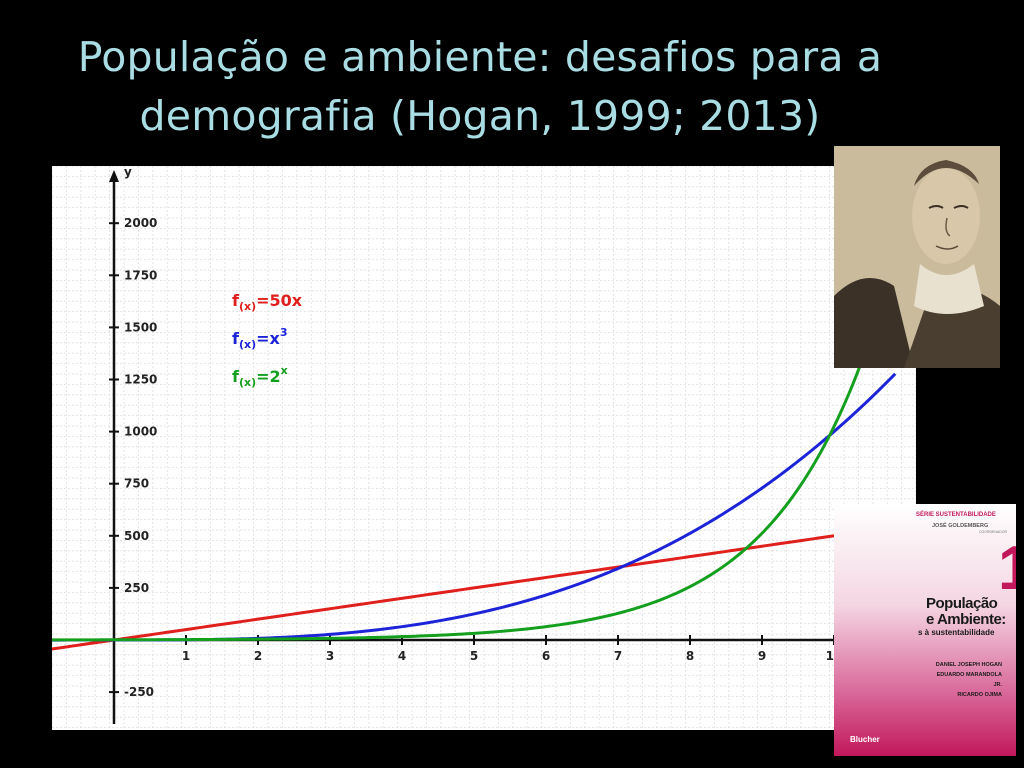 The width and height of the screenshot is (1024, 768). What do you see at coordinates (480, 57) in the screenshot?
I see `slide-title-line-1: População e ambiente: desafios para a` at bounding box center [480, 57].